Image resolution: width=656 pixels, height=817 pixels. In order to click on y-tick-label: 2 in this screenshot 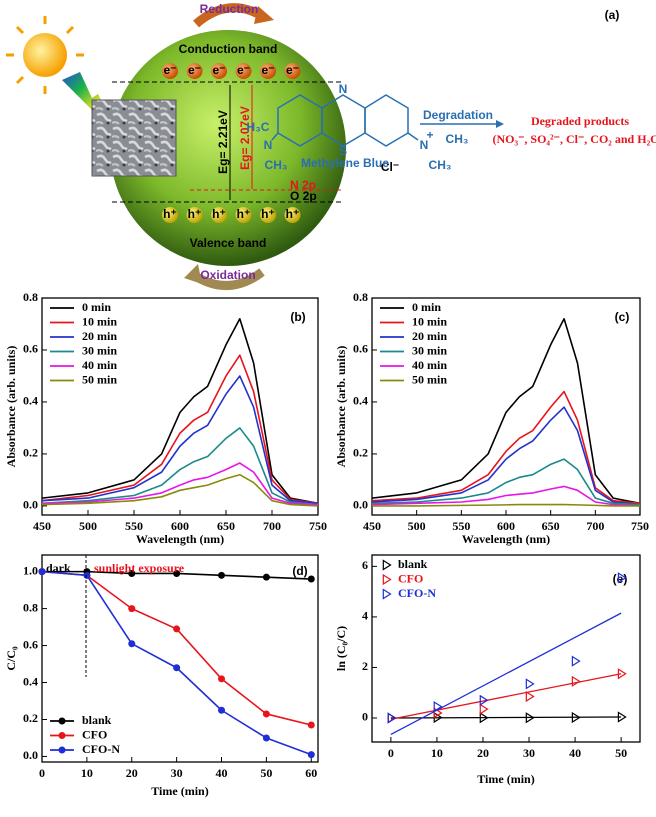, I will do `click(365, 666)`.